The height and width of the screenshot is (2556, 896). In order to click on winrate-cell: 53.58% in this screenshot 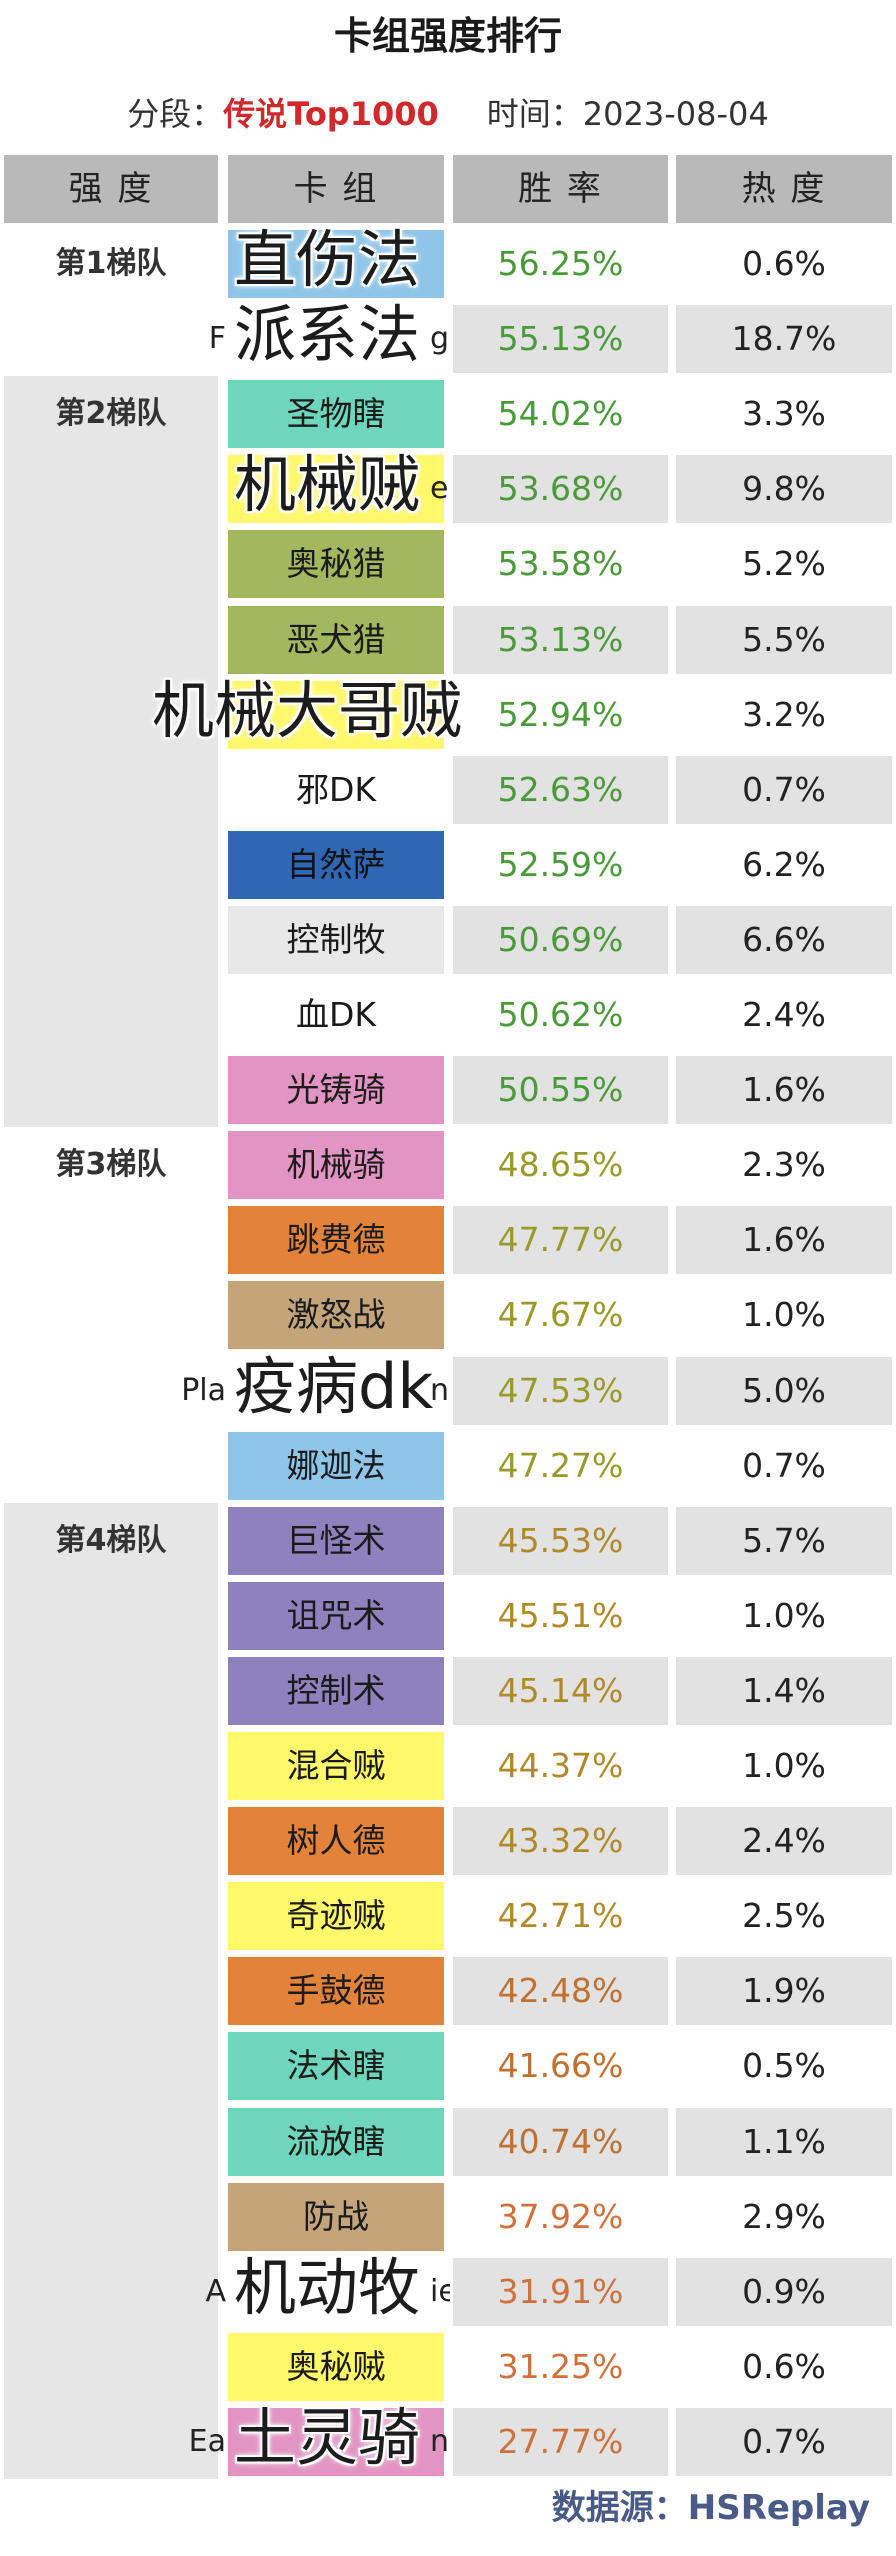, I will do `click(560, 564)`.